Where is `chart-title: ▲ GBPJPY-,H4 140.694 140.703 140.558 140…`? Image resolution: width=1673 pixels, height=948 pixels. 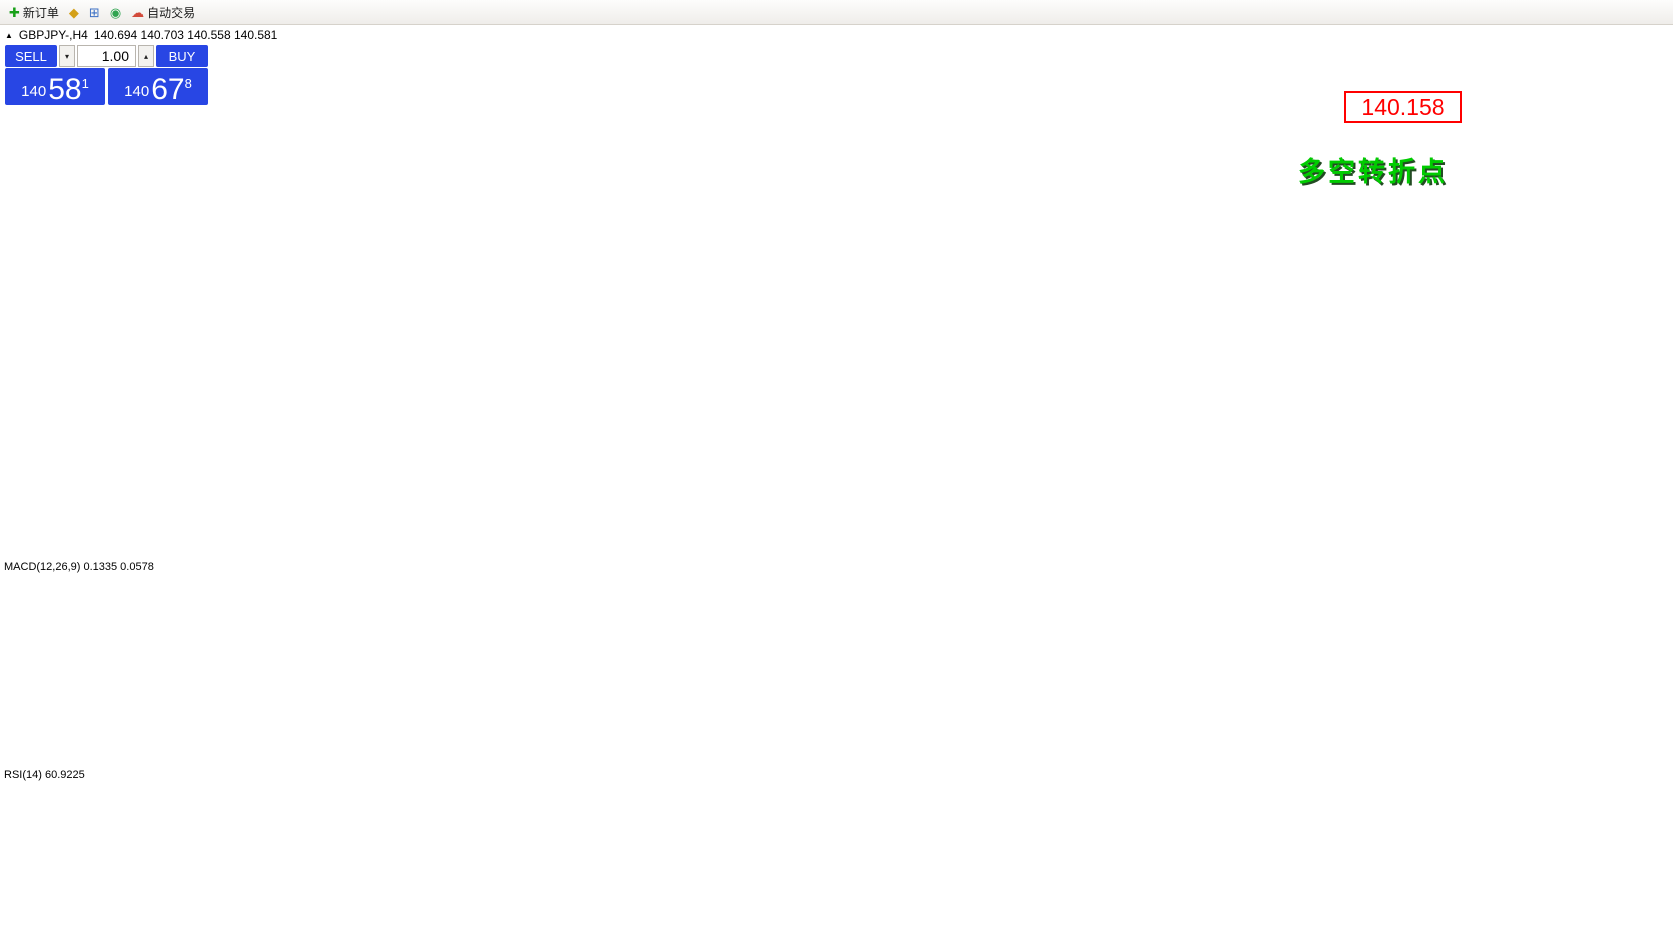
chart-title: ▲ GBPJPY-,H4 140.694 140.703 140.558 140… is located at coordinates (141, 35).